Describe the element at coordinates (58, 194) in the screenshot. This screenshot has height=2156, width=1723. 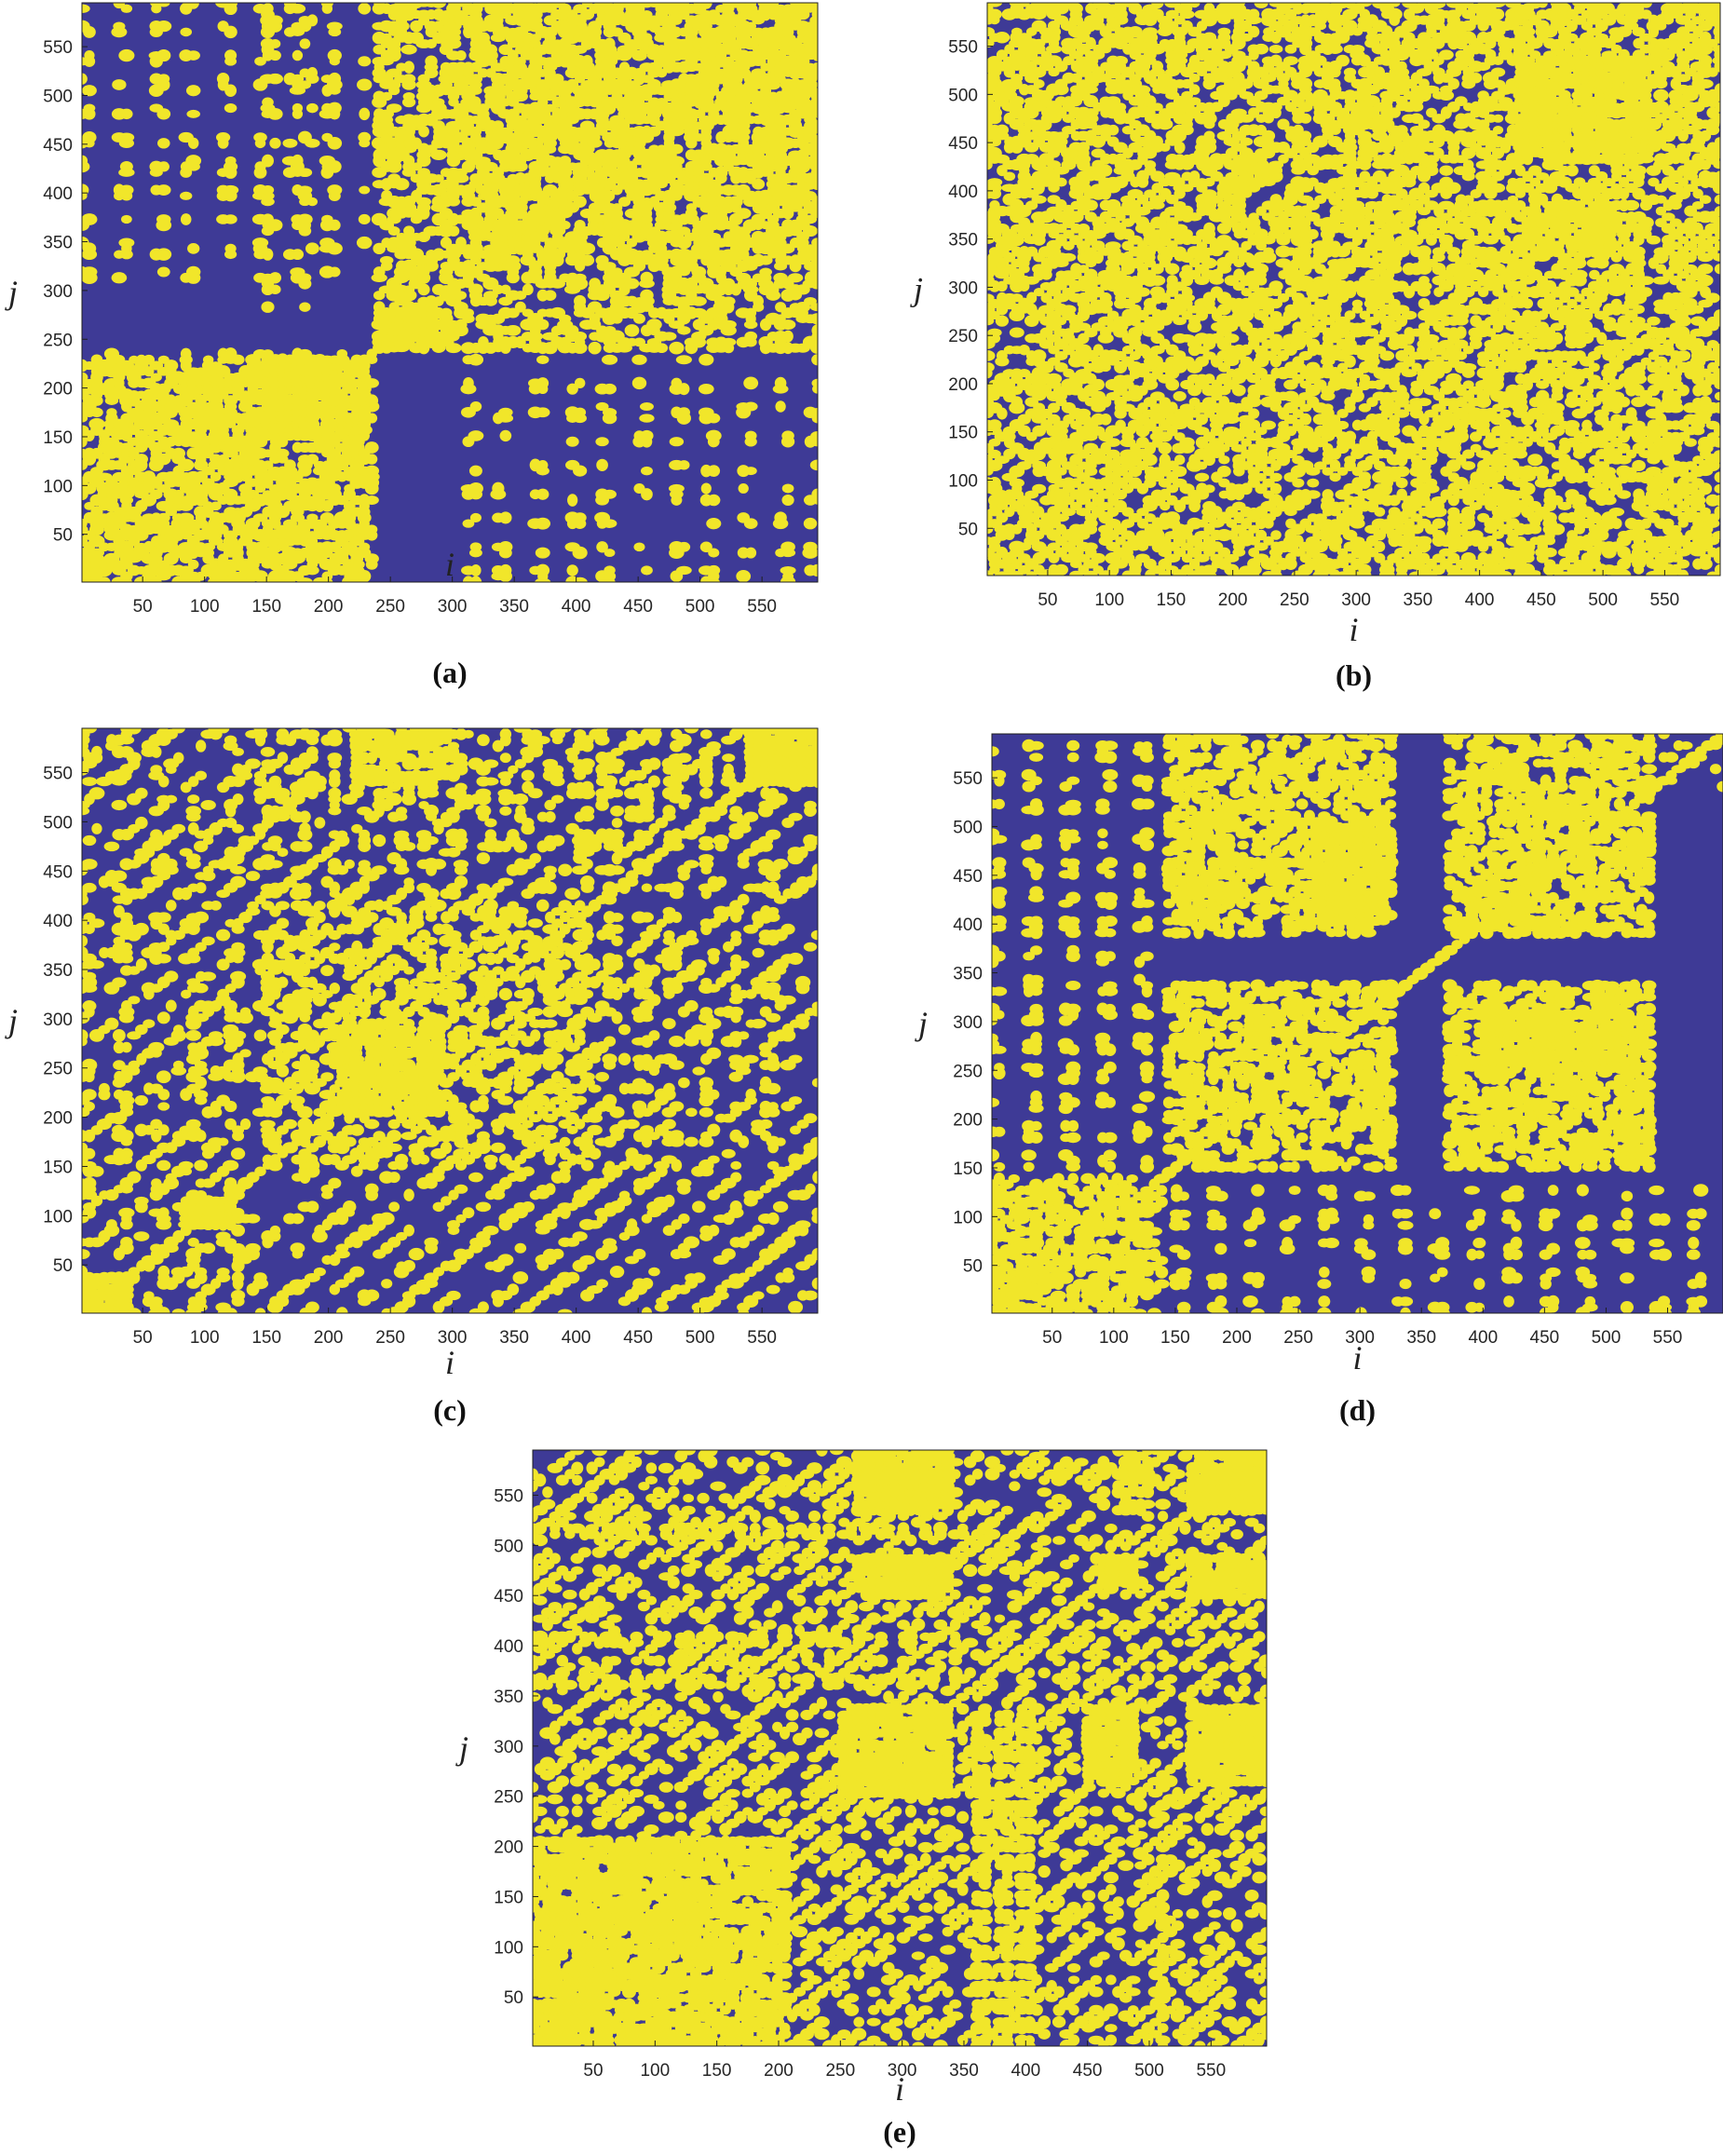
I see `y-tick-label: 400` at that location.